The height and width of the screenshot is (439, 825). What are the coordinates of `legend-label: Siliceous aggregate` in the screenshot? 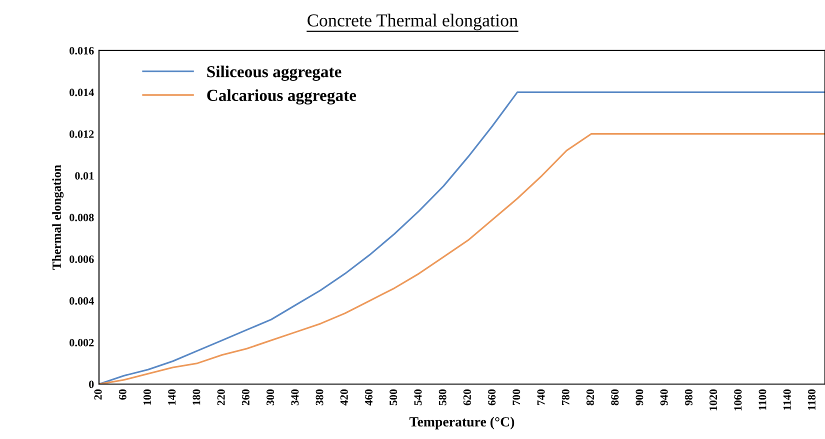 It's located at (274, 73).